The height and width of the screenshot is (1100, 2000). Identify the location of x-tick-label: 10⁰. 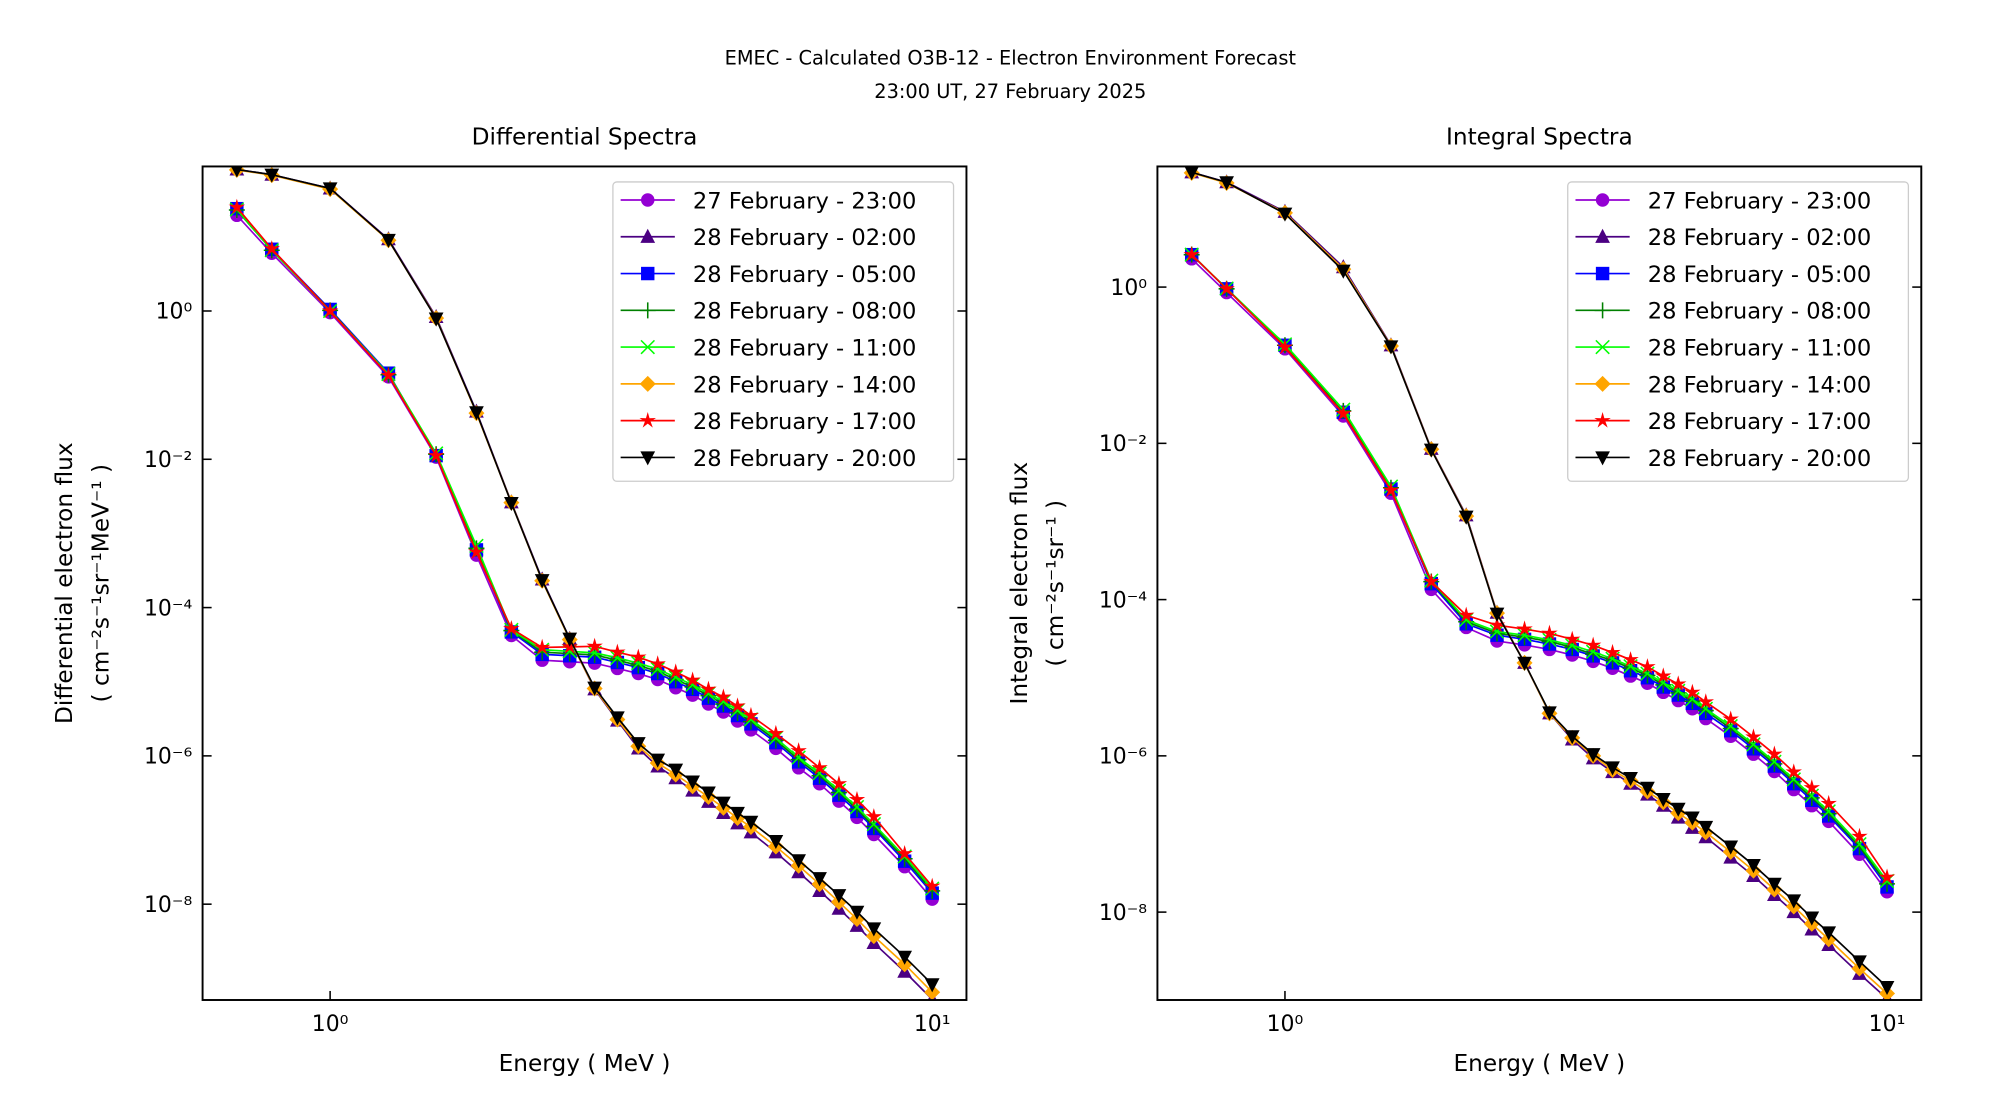
(330, 1024).